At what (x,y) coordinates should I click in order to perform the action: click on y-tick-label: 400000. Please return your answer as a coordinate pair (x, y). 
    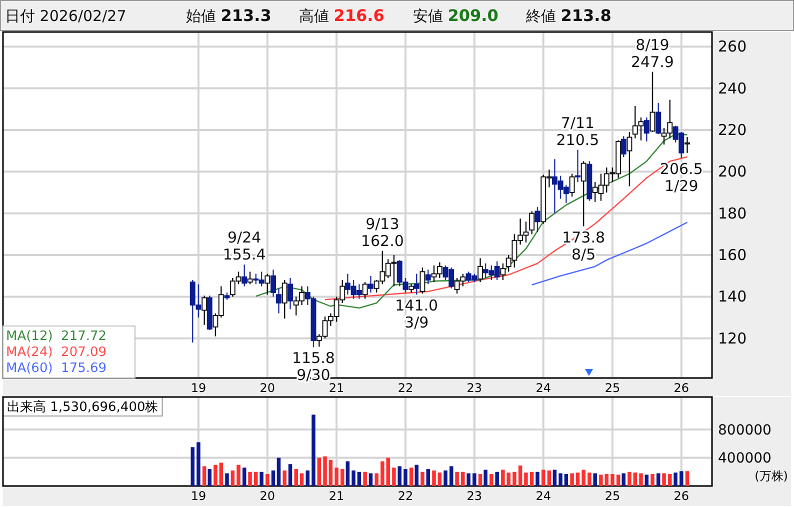
    Looking at the image, I should click on (745, 458).